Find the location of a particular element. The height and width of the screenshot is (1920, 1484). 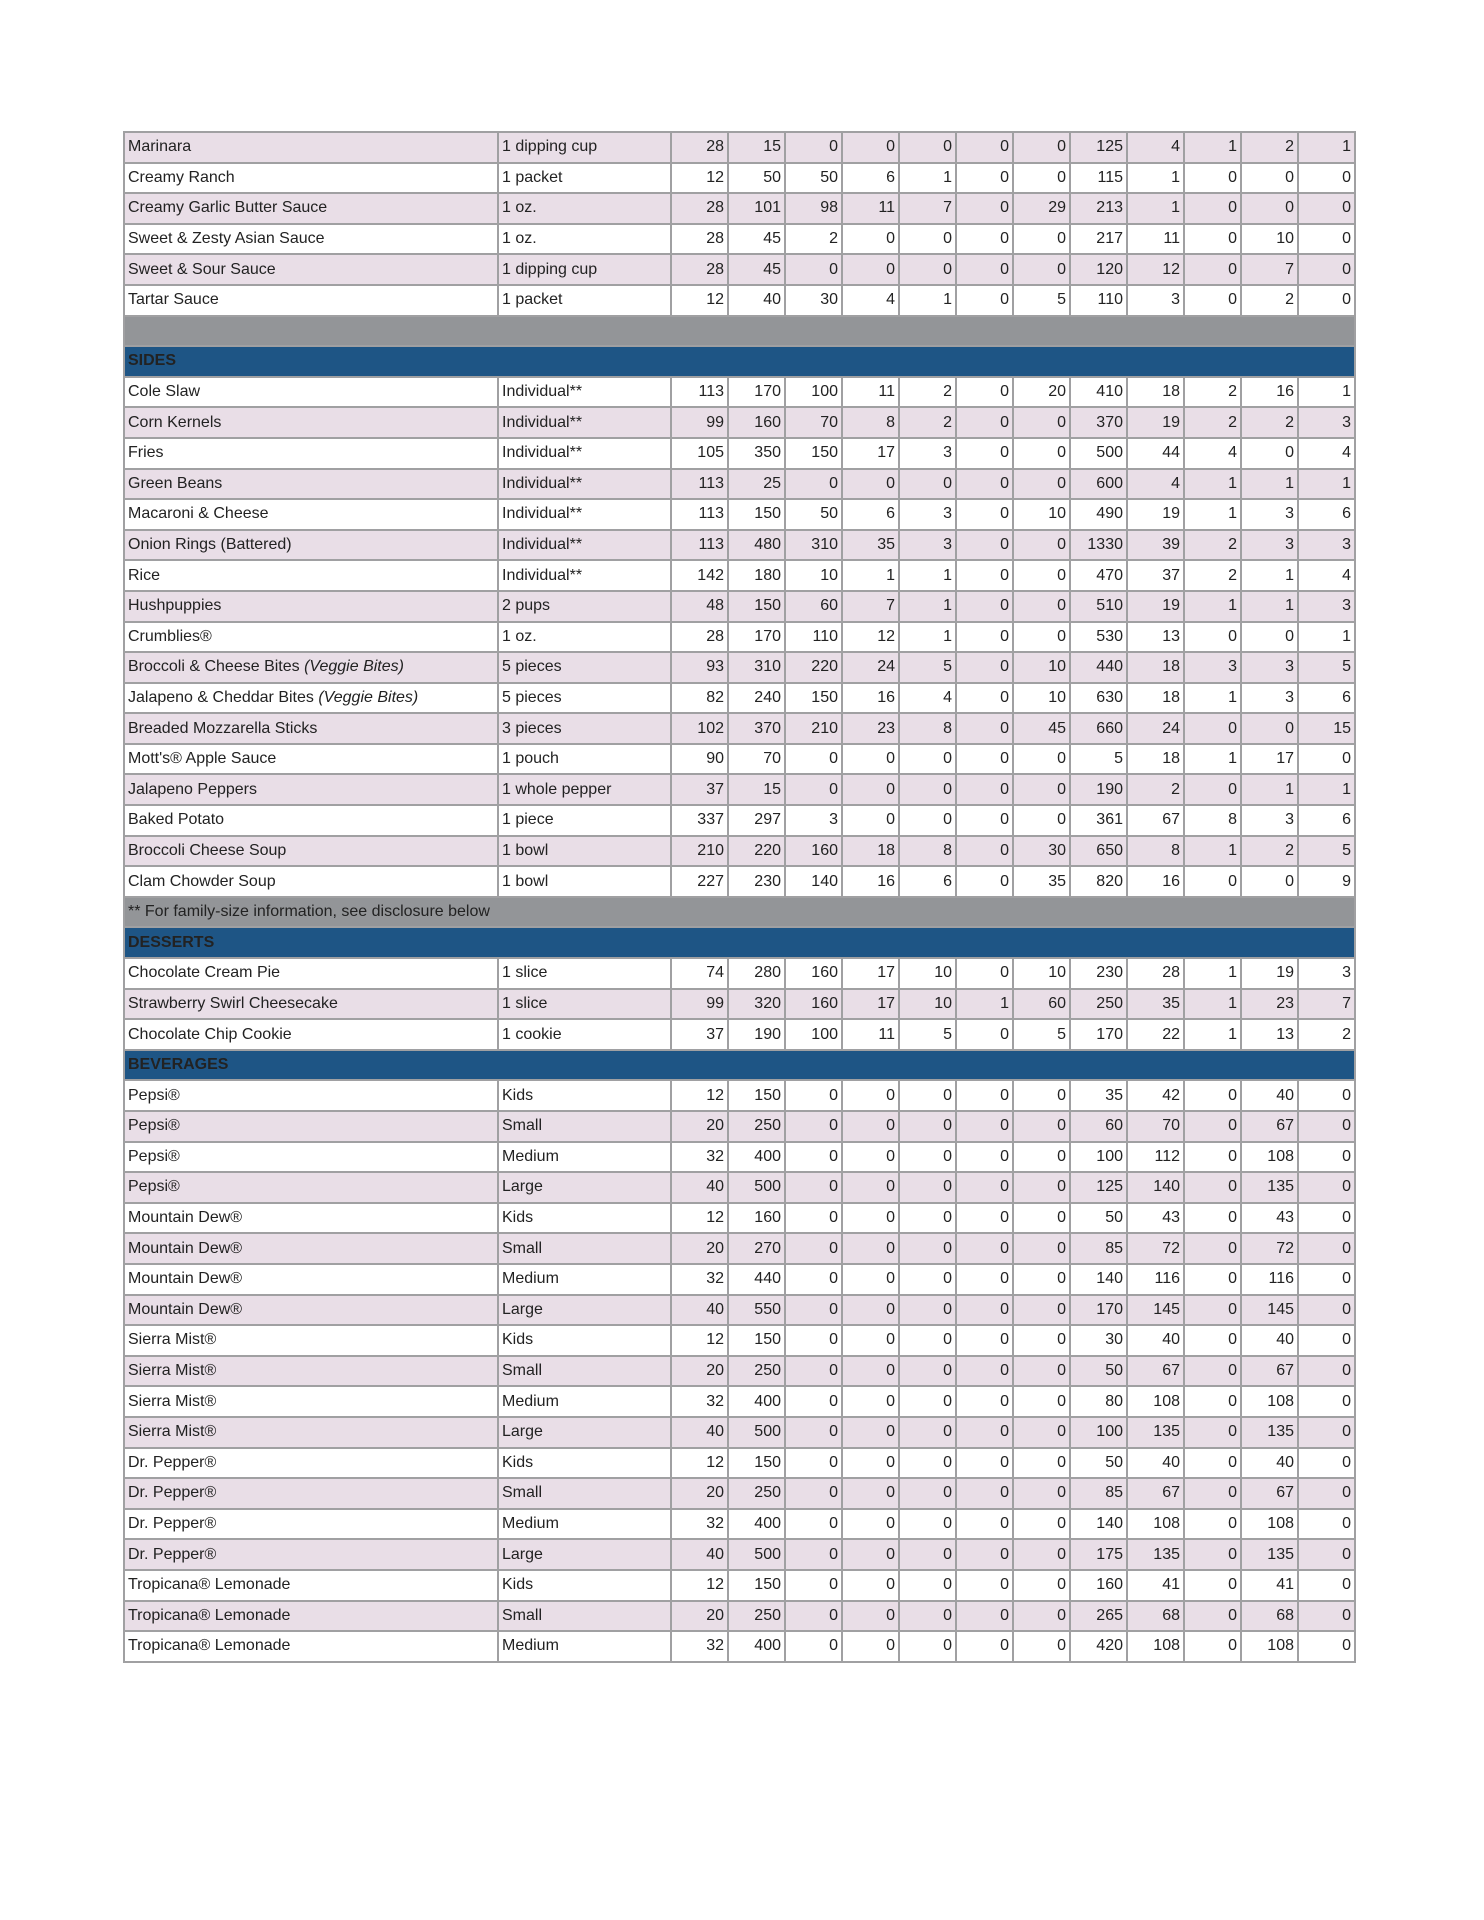

nutrient-value: 42 is located at coordinates (1155, 1095).